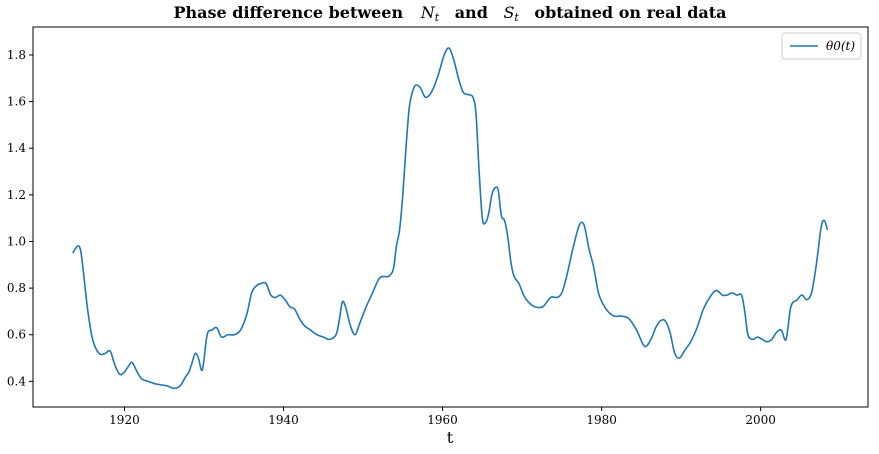  What do you see at coordinates (16, 288) in the screenshot?
I see `y-tick-label: 0.8` at bounding box center [16, 288].